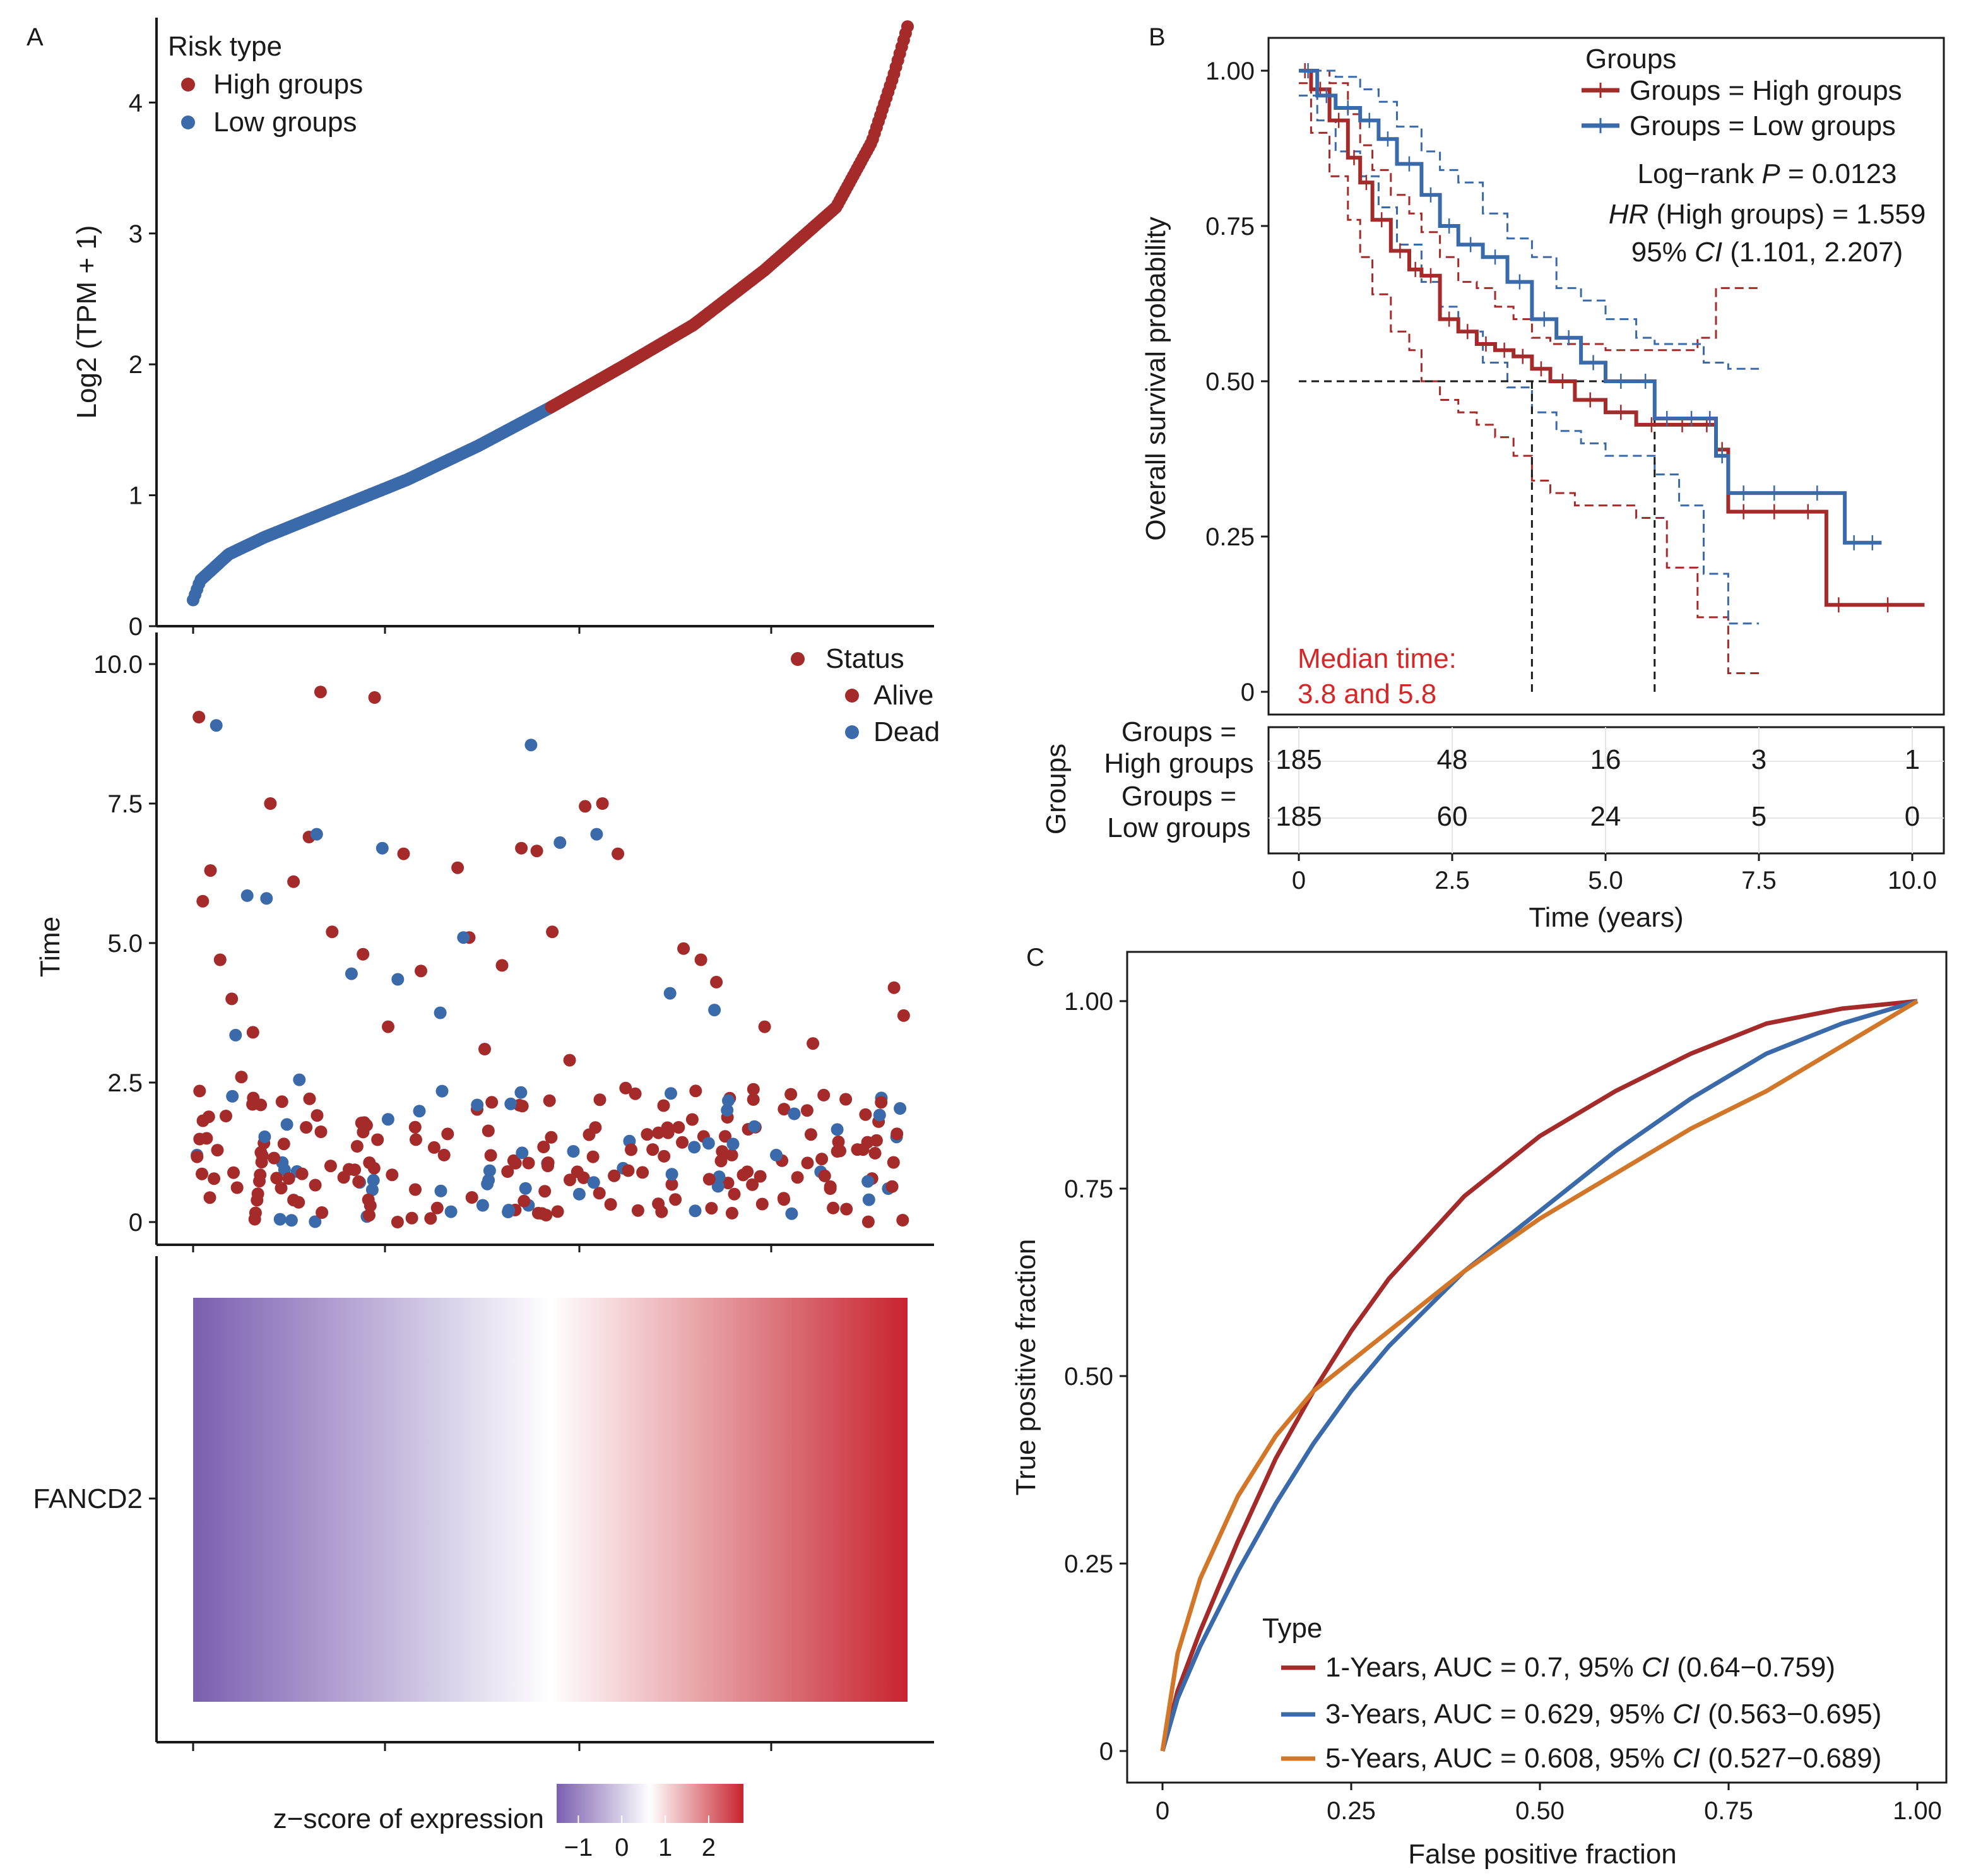 The height and width of the screenshot is (1876, 1988). What do you see at coordinates (88, 1499) in the screenshot?
I see `heatmap-row-label: FANCD2` at bounding box center [88, 1499].